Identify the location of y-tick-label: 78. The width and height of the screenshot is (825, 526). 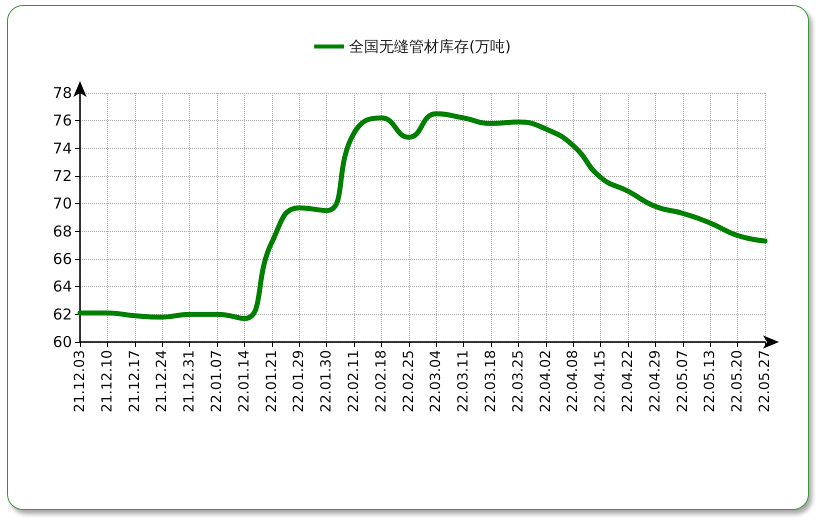
(62, 93).